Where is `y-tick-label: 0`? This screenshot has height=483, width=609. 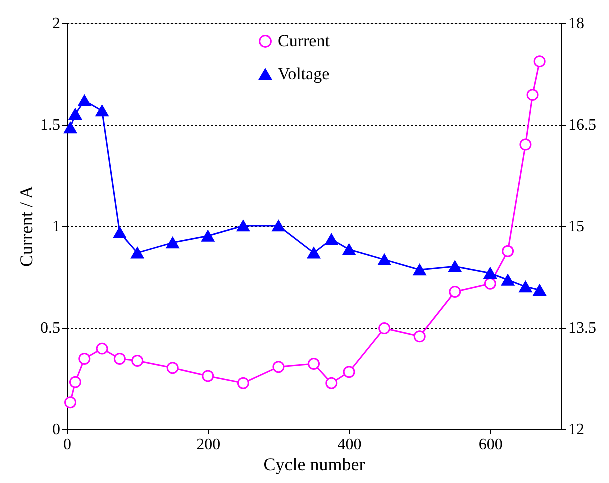
y-tick-label: 0 is located at coordinates (56, 430).